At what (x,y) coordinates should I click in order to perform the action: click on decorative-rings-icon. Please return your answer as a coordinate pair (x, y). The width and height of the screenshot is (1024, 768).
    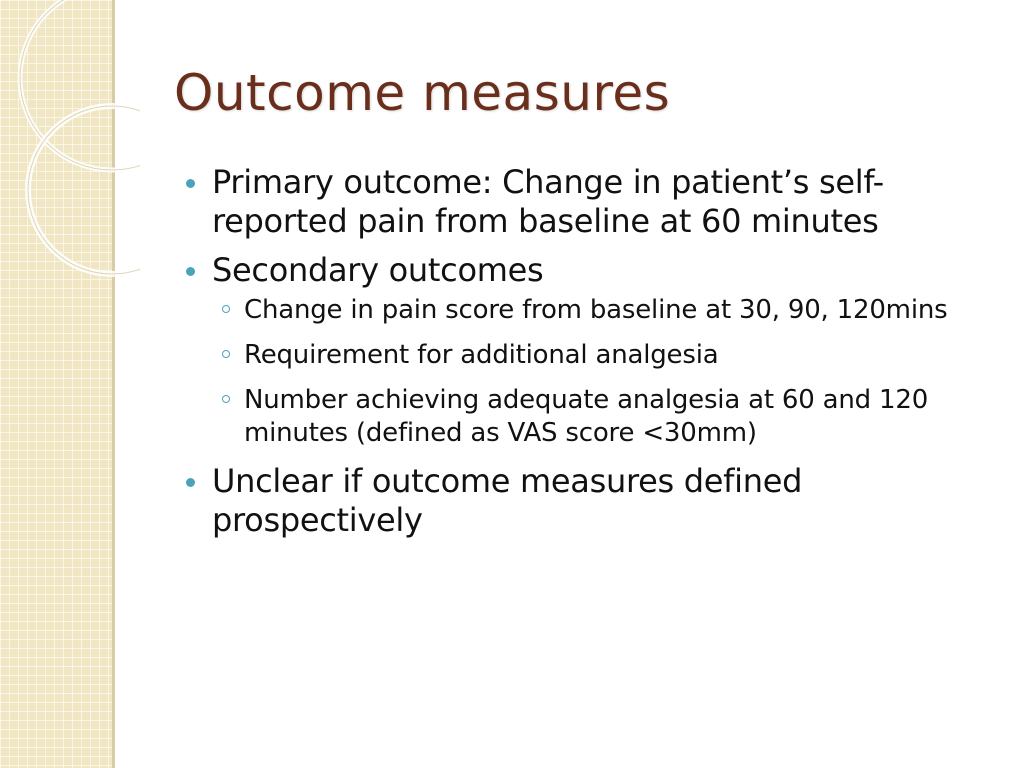
    Looking at the image, I should click on (78, 138).